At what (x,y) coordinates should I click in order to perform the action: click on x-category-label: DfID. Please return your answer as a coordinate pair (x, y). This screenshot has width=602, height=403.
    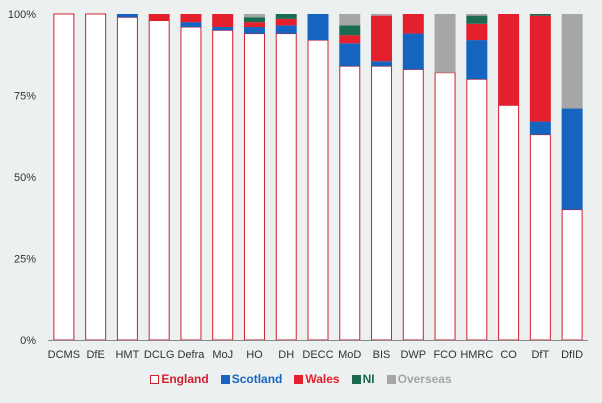
    Looking at the image, I should click on (572, 355).